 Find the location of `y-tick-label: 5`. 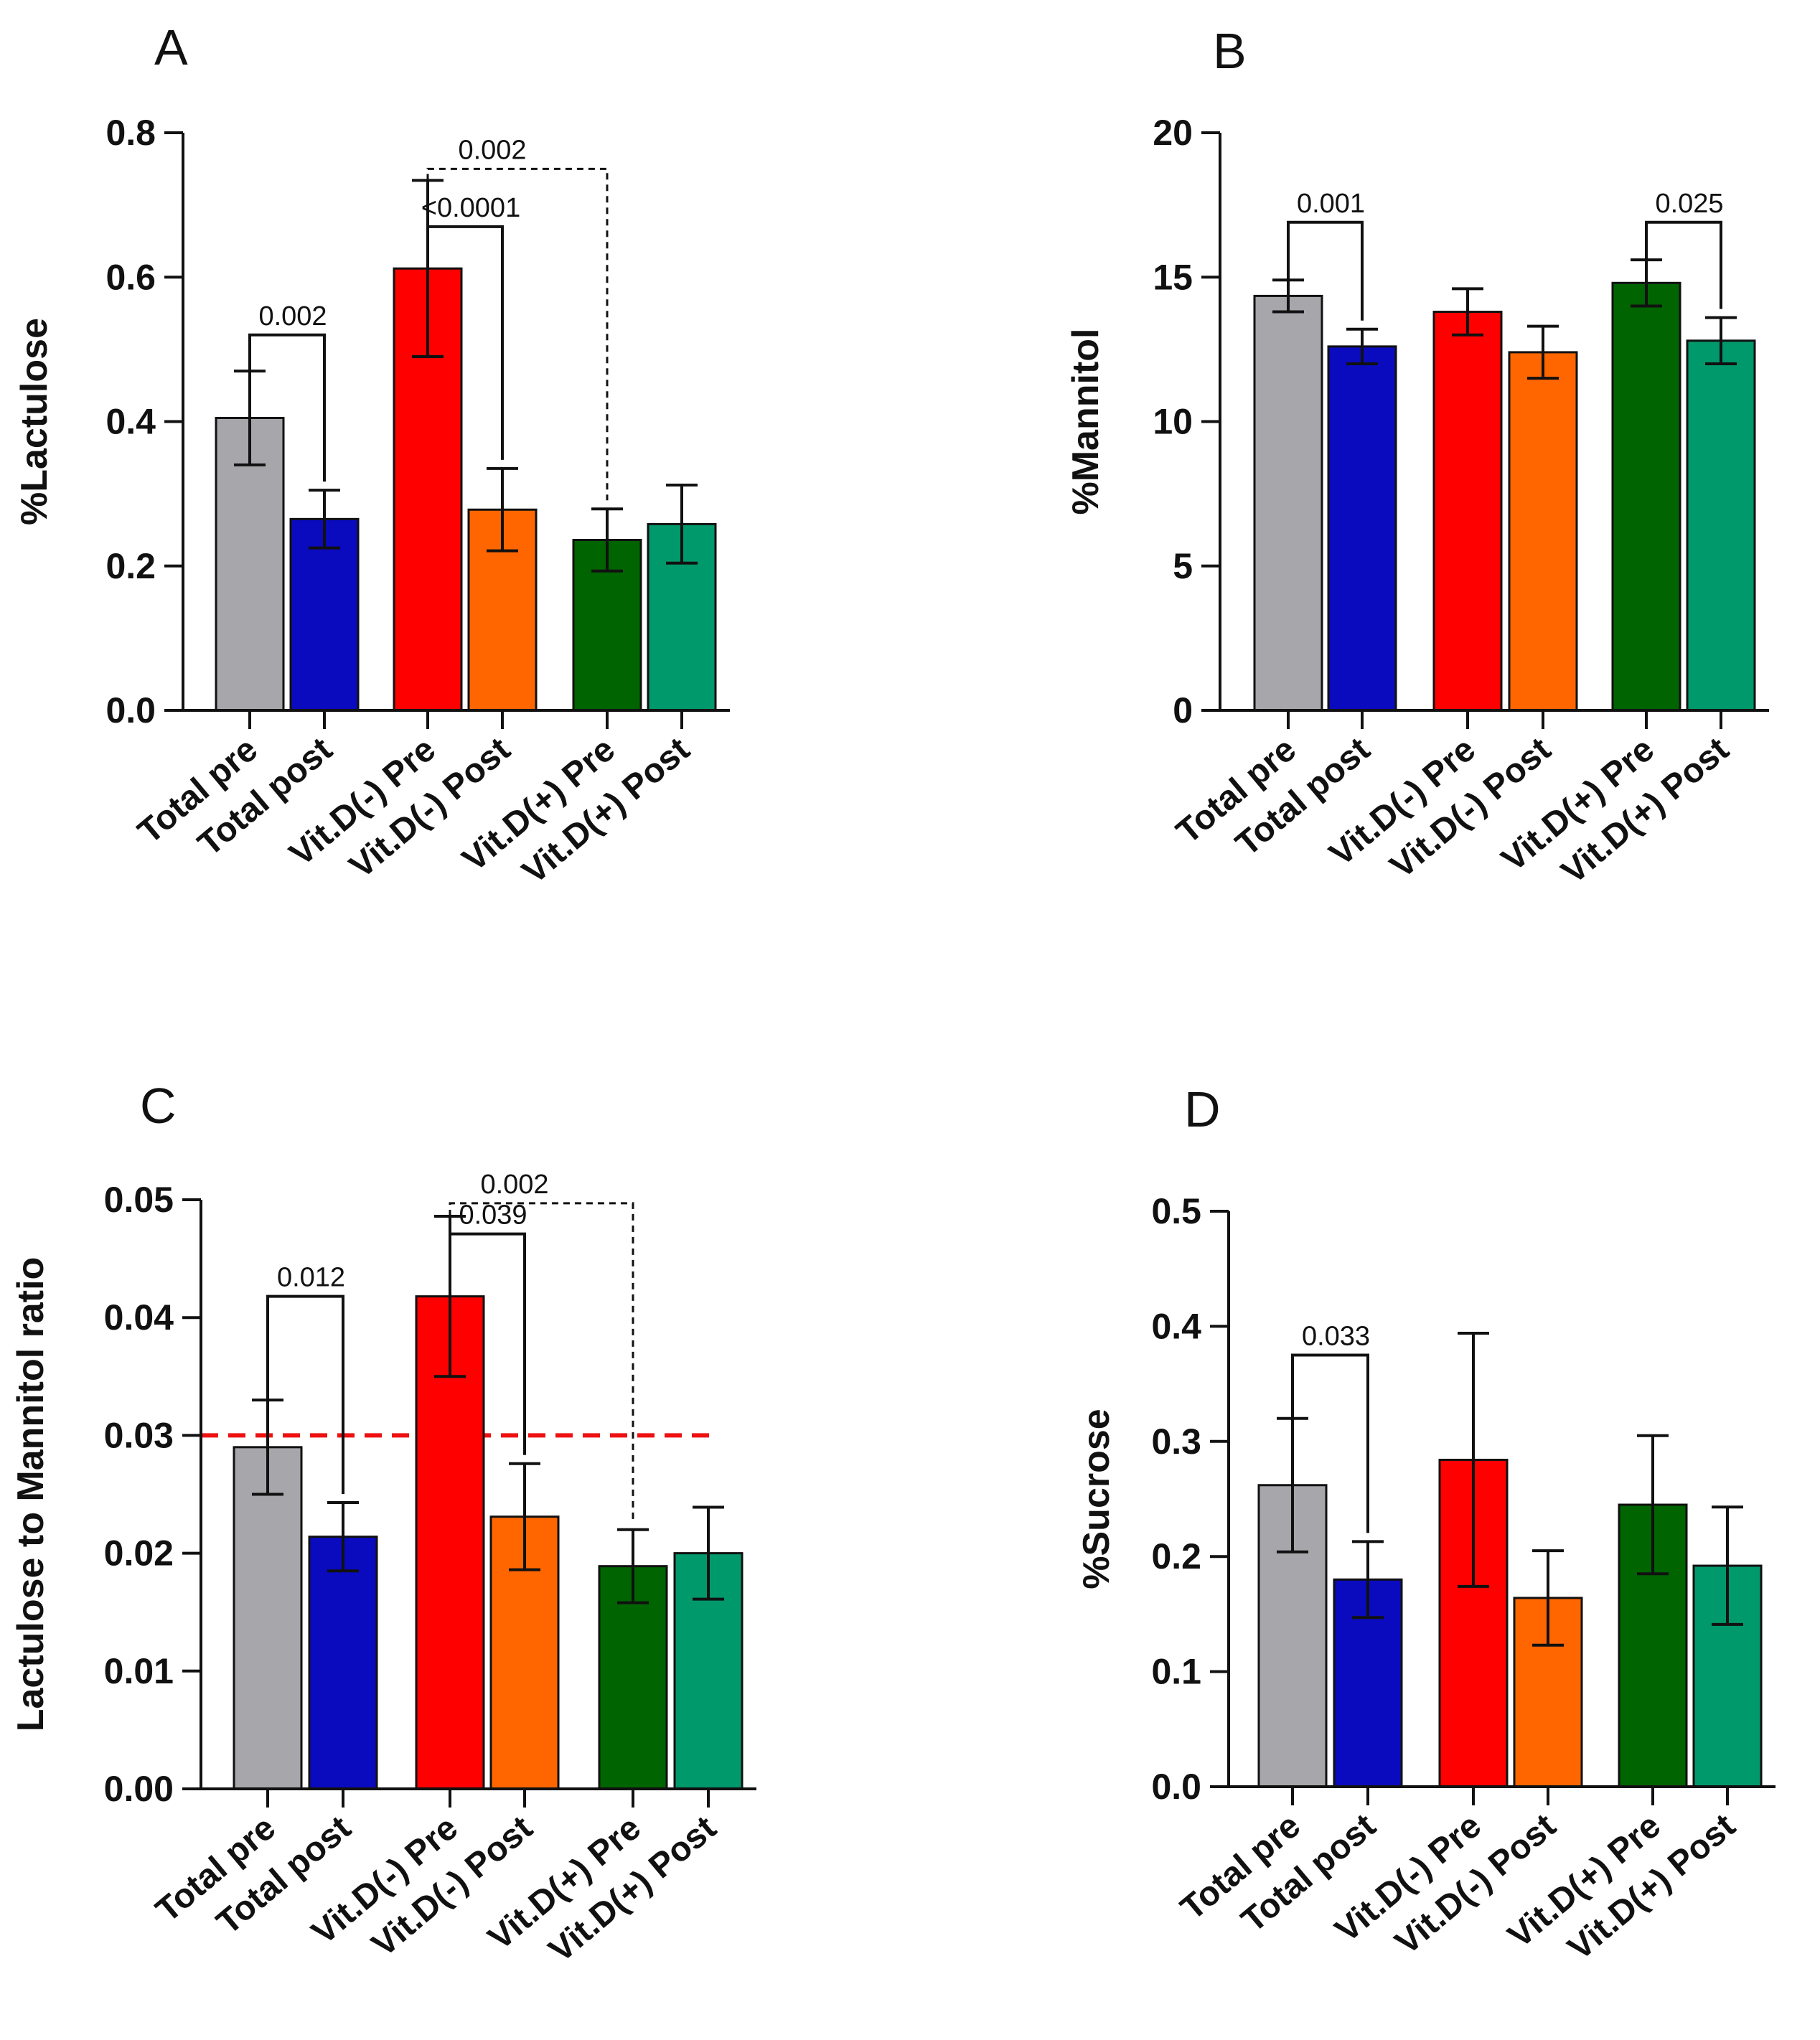

y-tick-label: 5 is located at coordinates (1183, 566).